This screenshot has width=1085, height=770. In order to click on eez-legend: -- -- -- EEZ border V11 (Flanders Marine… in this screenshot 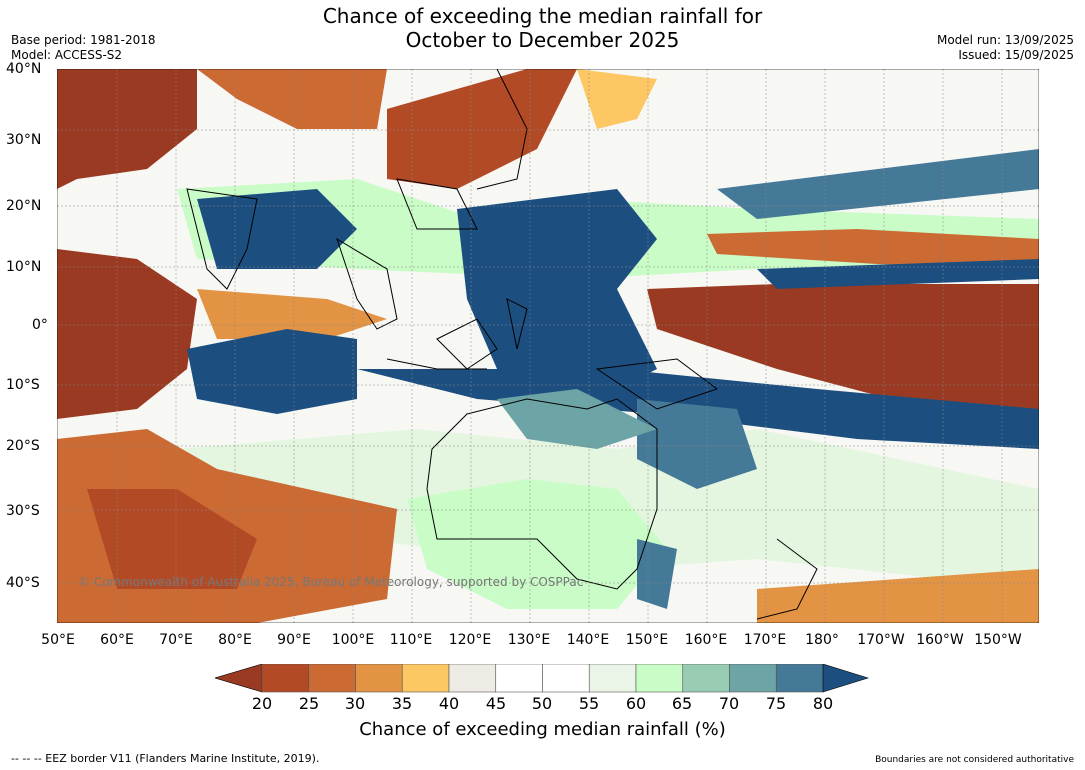, I will do `click(165, 758)`.